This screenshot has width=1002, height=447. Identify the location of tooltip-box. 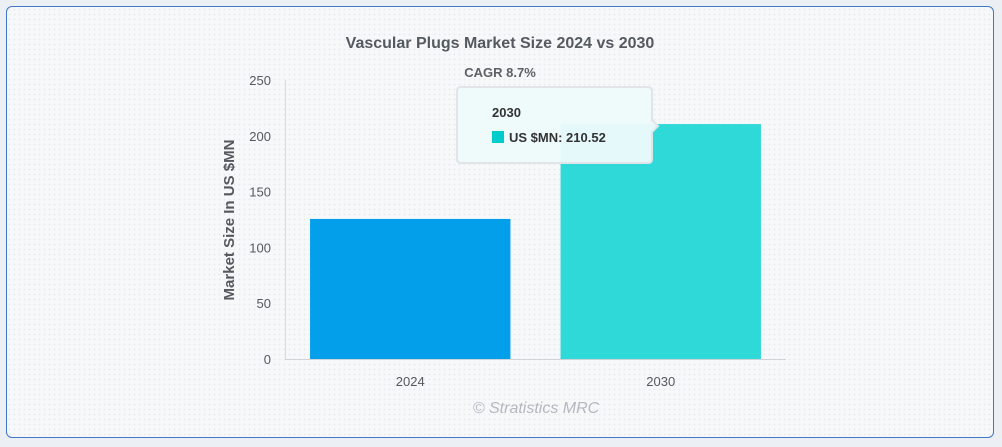
(558, 125).